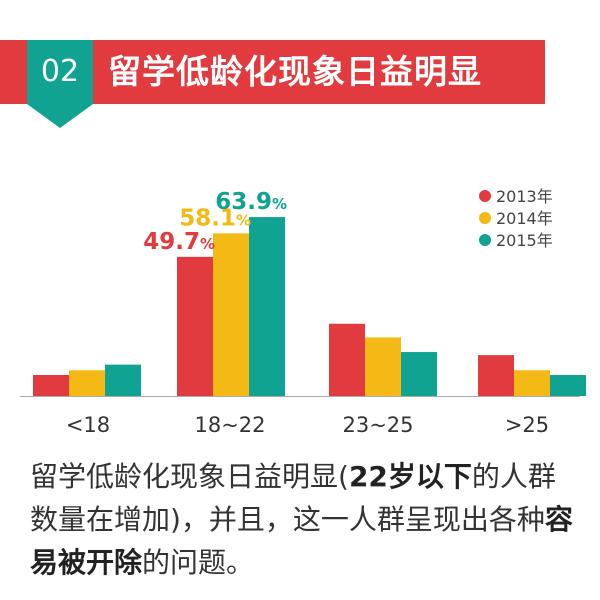  I want to click on caption-highlight-age: 22岁以下, so click(410, 476).